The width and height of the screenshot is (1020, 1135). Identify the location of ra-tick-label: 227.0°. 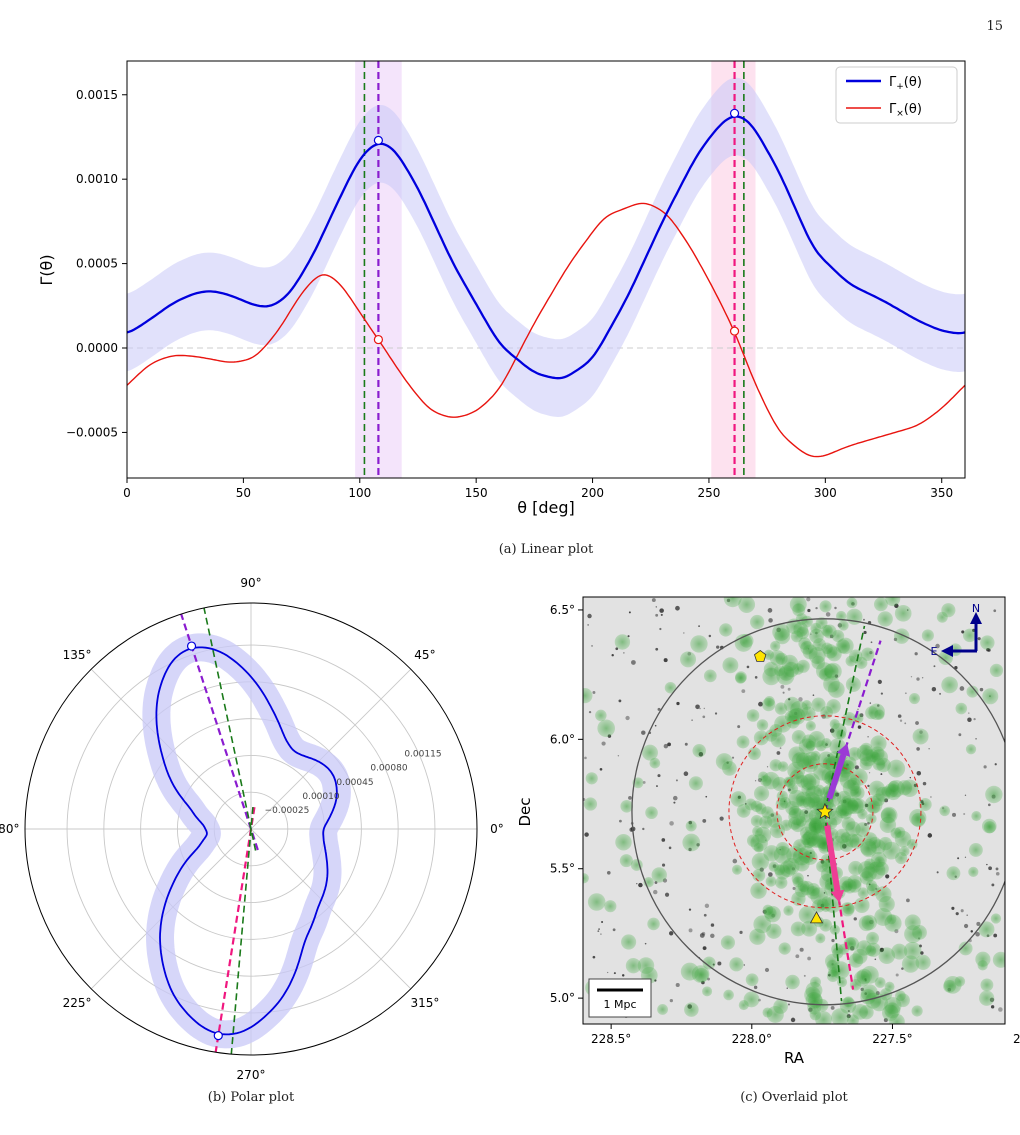
(1016, 1039).